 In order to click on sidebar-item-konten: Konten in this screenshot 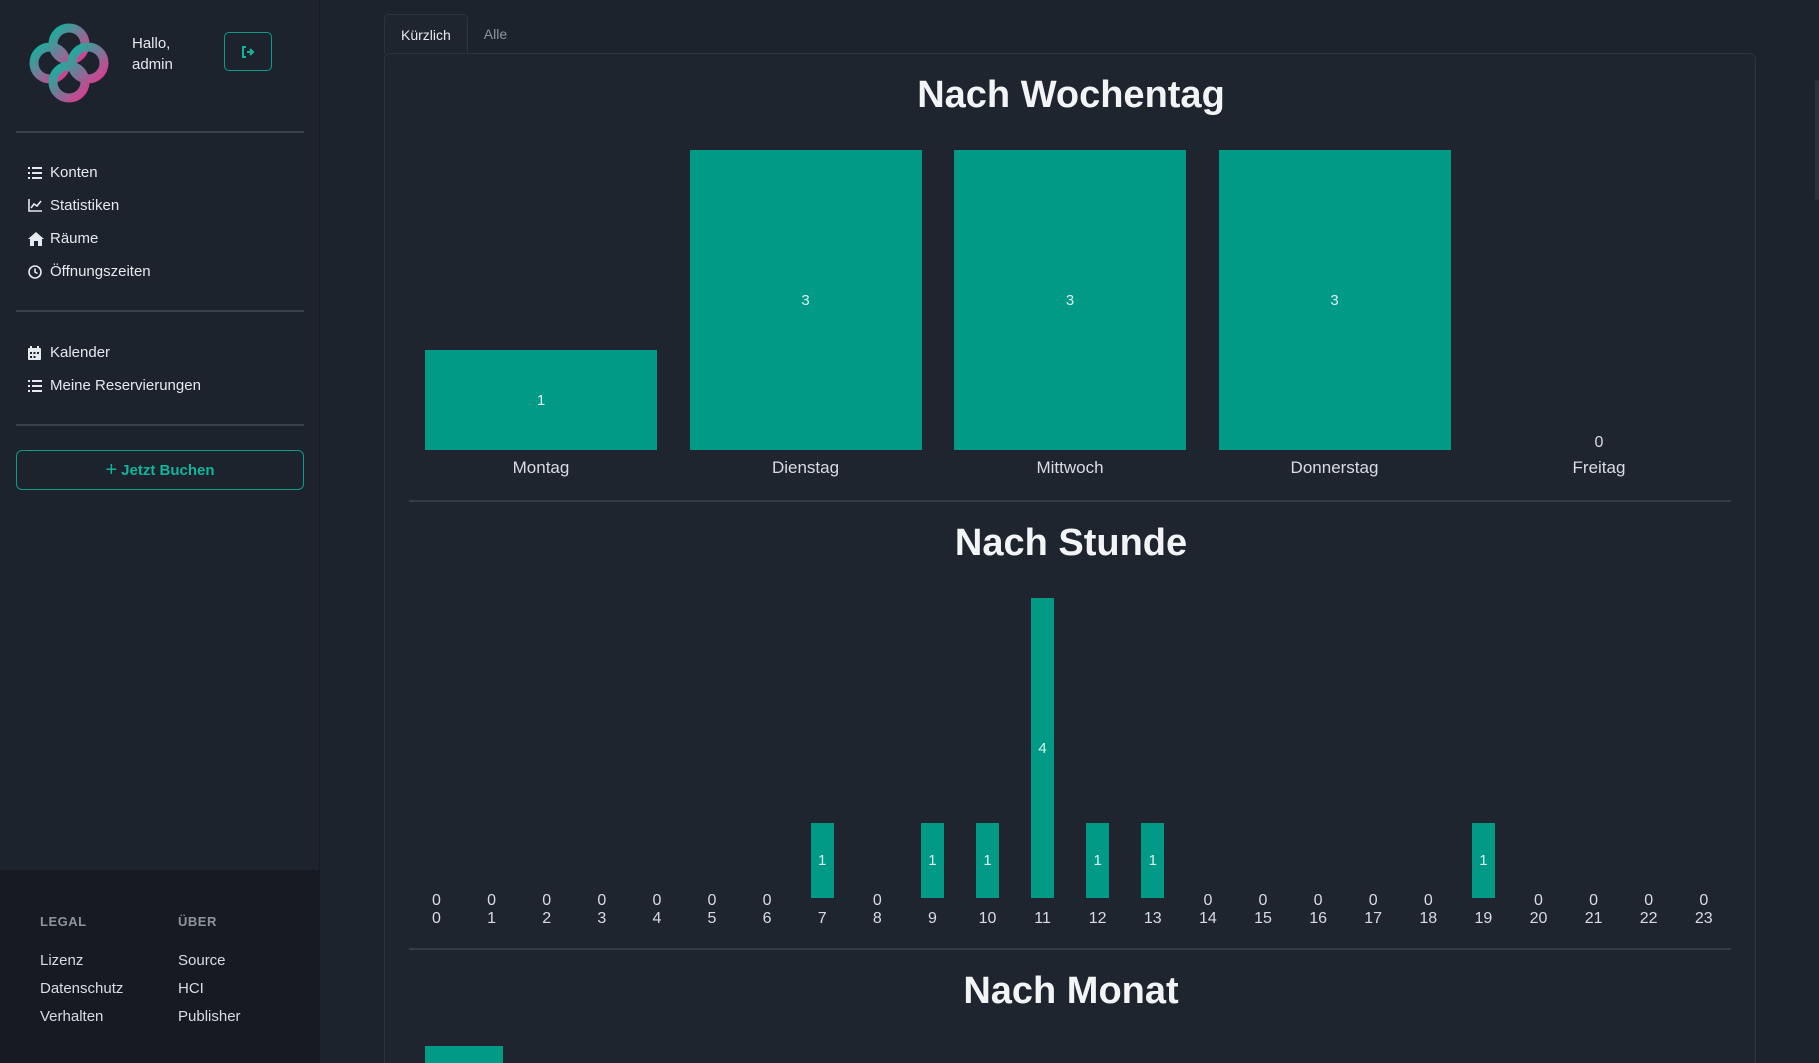, I will do `click(163, 172)`.